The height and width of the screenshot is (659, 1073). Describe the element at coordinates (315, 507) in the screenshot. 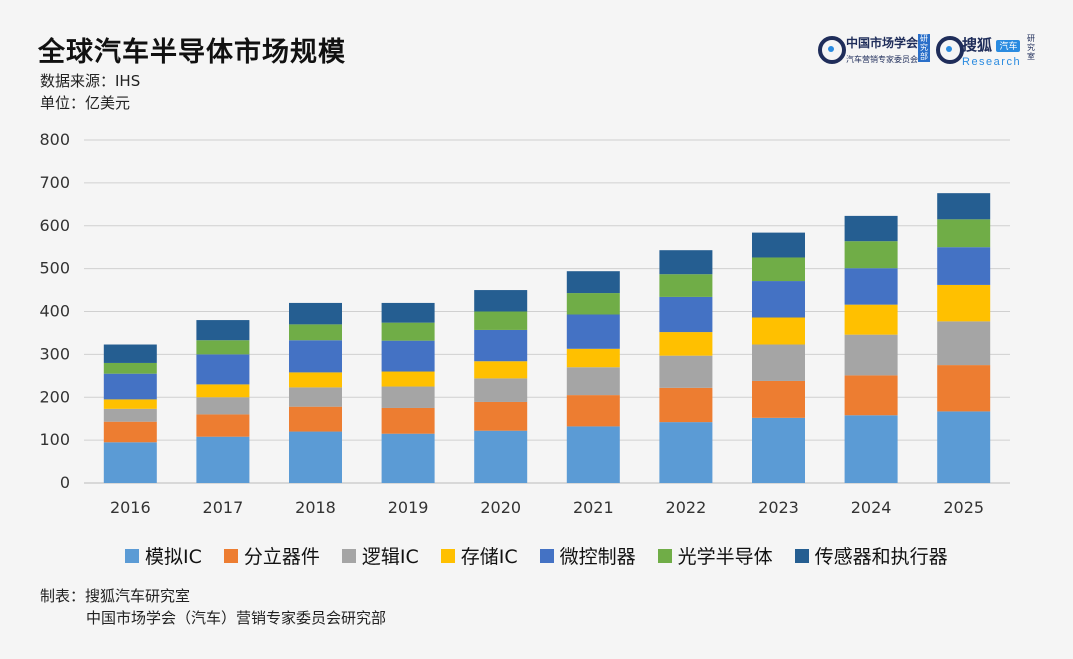

I see `x-tick-label: 2018` at that location.